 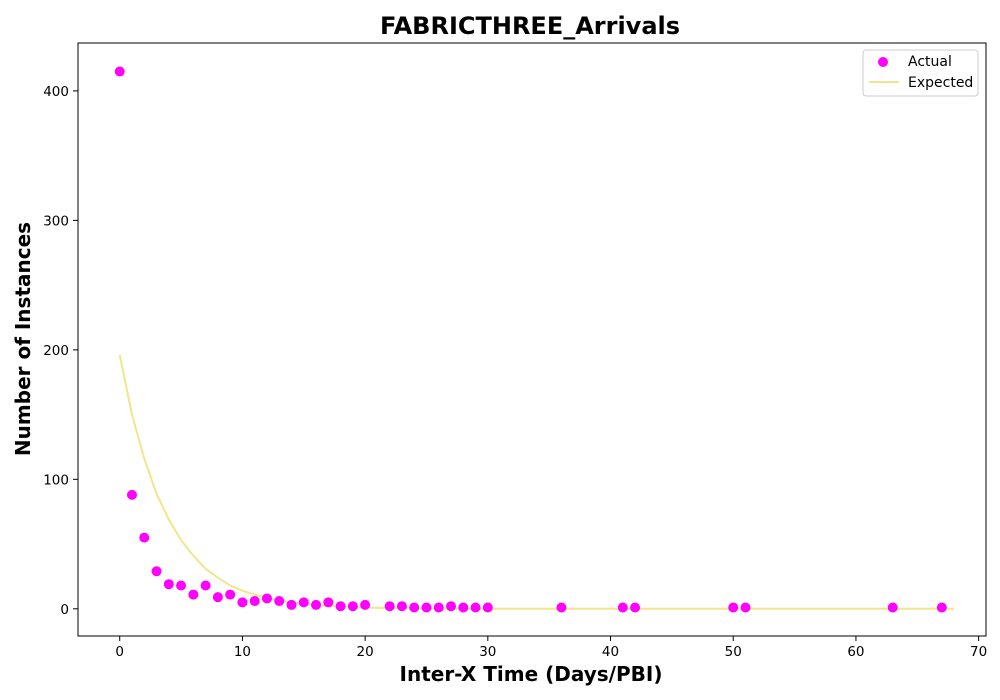 I want to click on x-axis-label: Inter-X Time (Days/PBI), so click(x=531, y=674).